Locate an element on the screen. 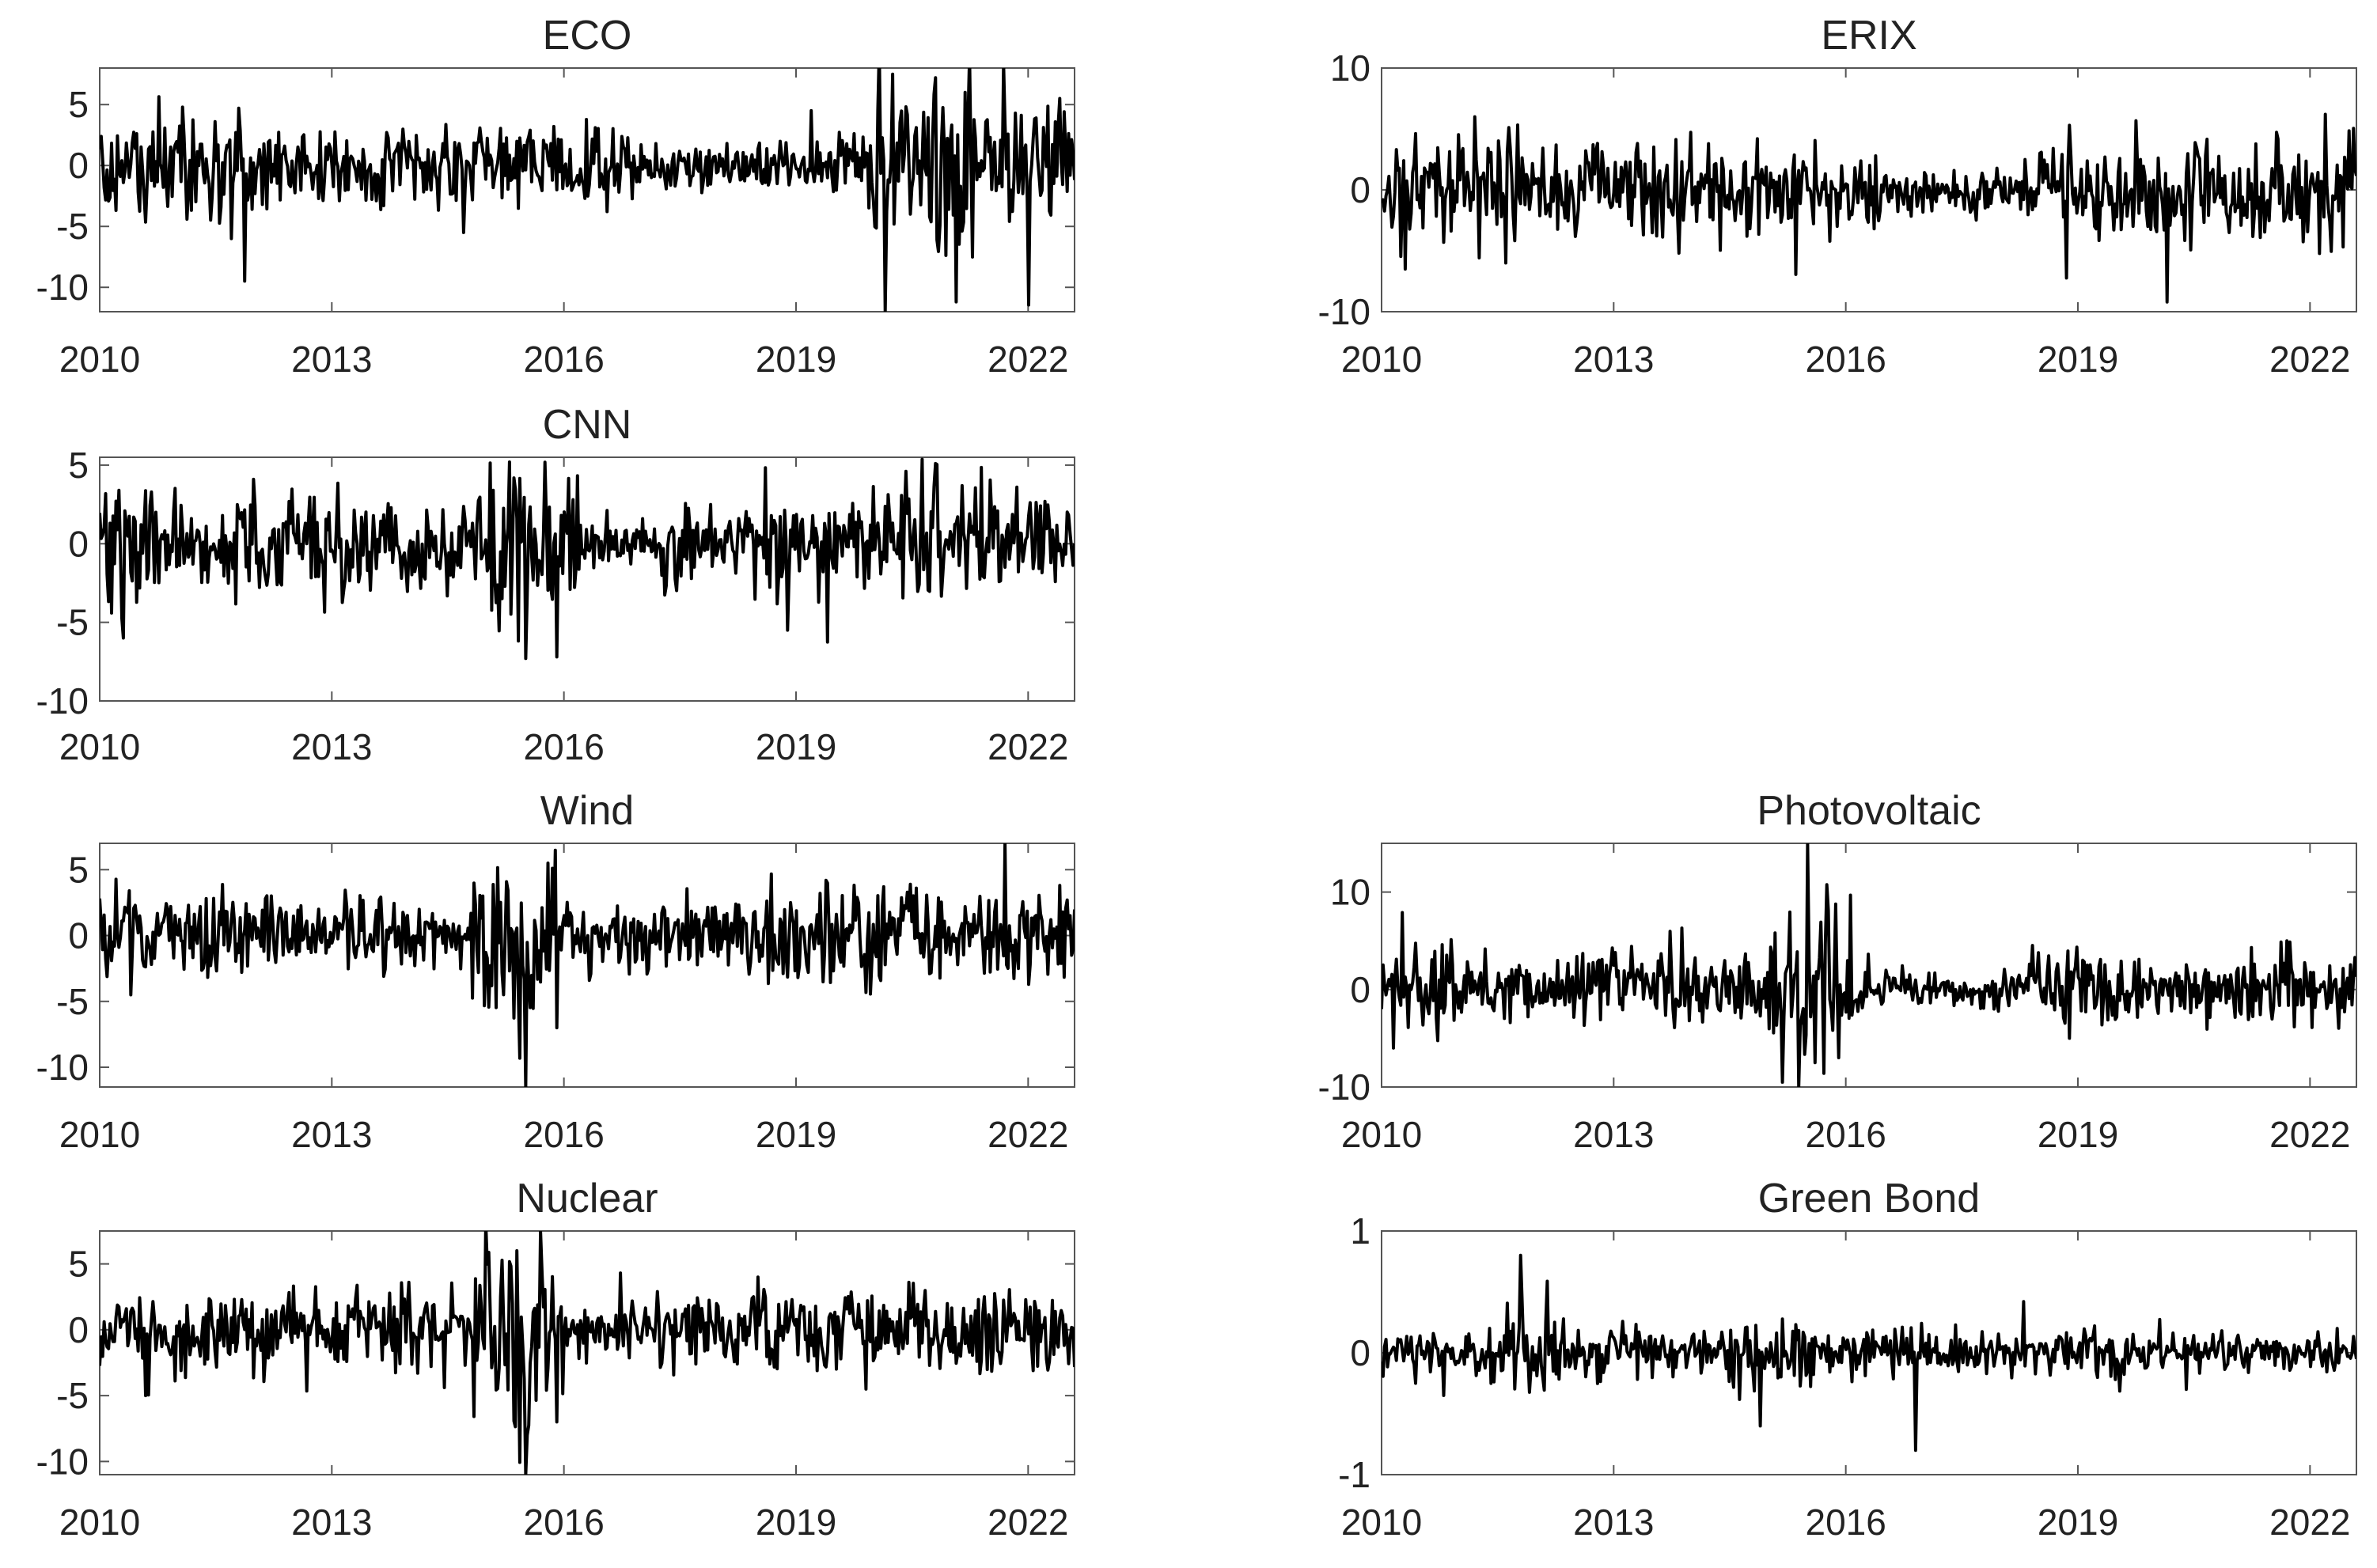  chart-erix-xtick-label: 2022 is located at coordinates (2309, 359).